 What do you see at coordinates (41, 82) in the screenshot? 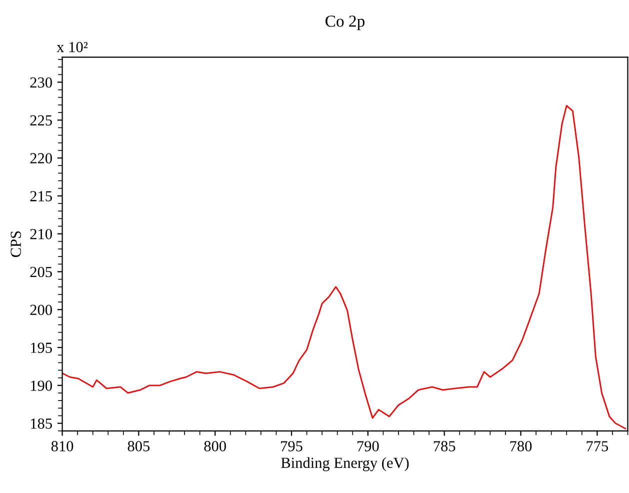
I see `y-tick-label: 230` at bounding box center [41, 82].